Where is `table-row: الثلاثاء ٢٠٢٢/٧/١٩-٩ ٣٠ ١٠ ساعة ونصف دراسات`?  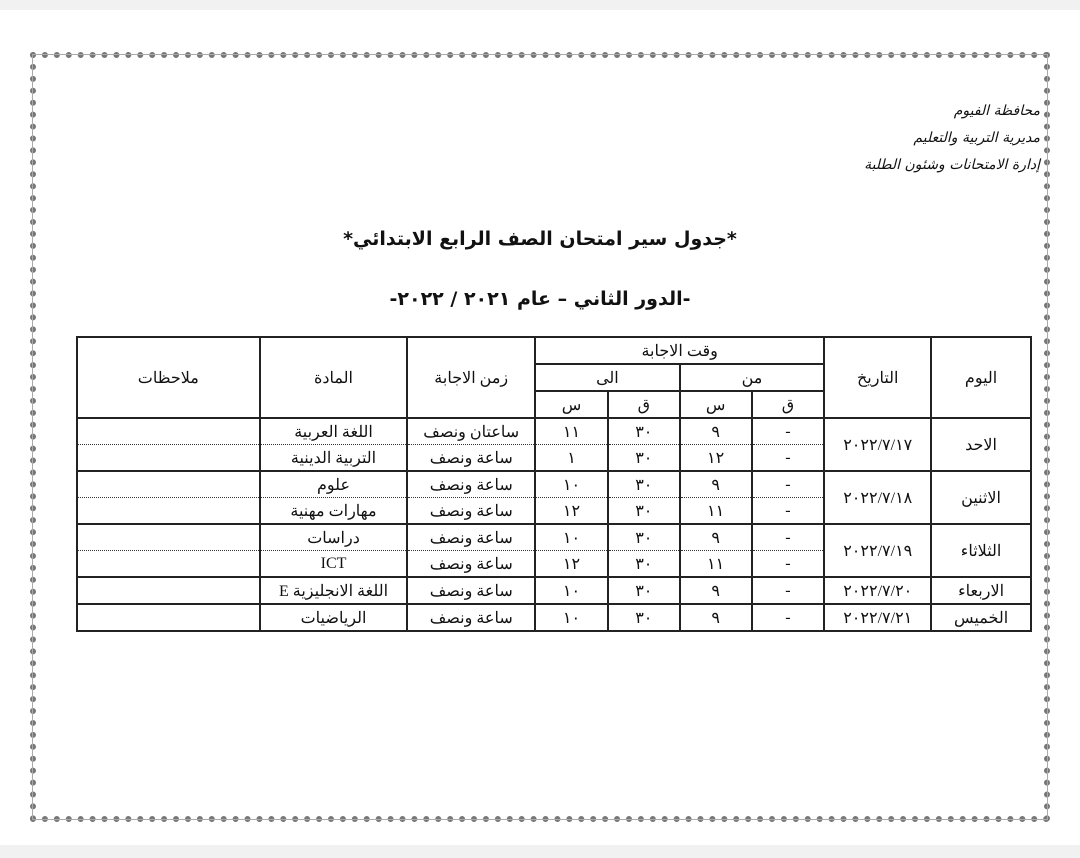 table-row: الثلاثاء ٢٠٢٢/٧/١٩-٩ ٣٠ ١٠ ساعة ونصف دراسات is located at coordinates (554, 550).